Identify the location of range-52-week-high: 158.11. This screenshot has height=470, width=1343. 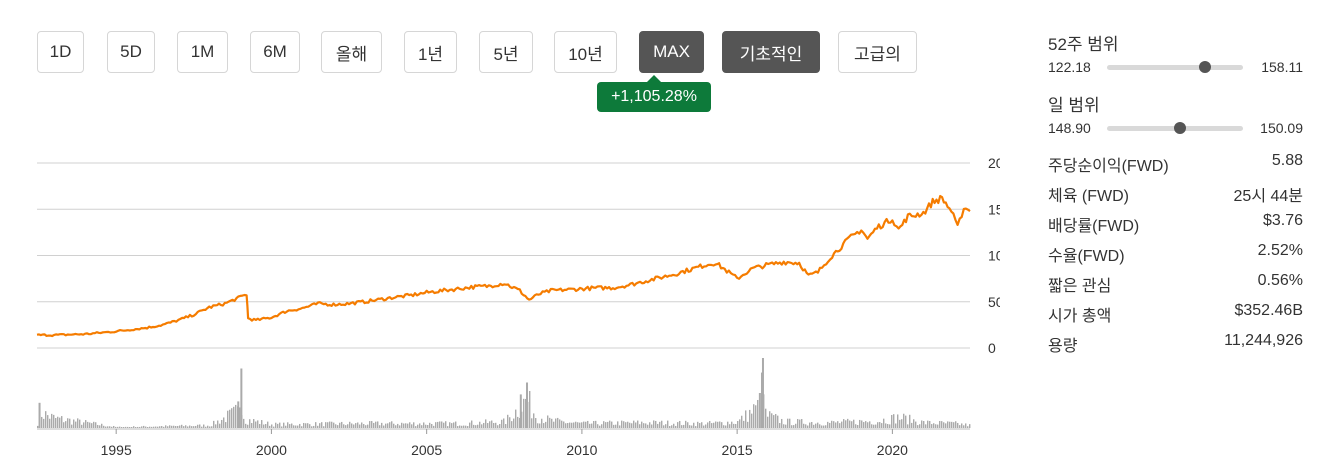
(1282, 67).